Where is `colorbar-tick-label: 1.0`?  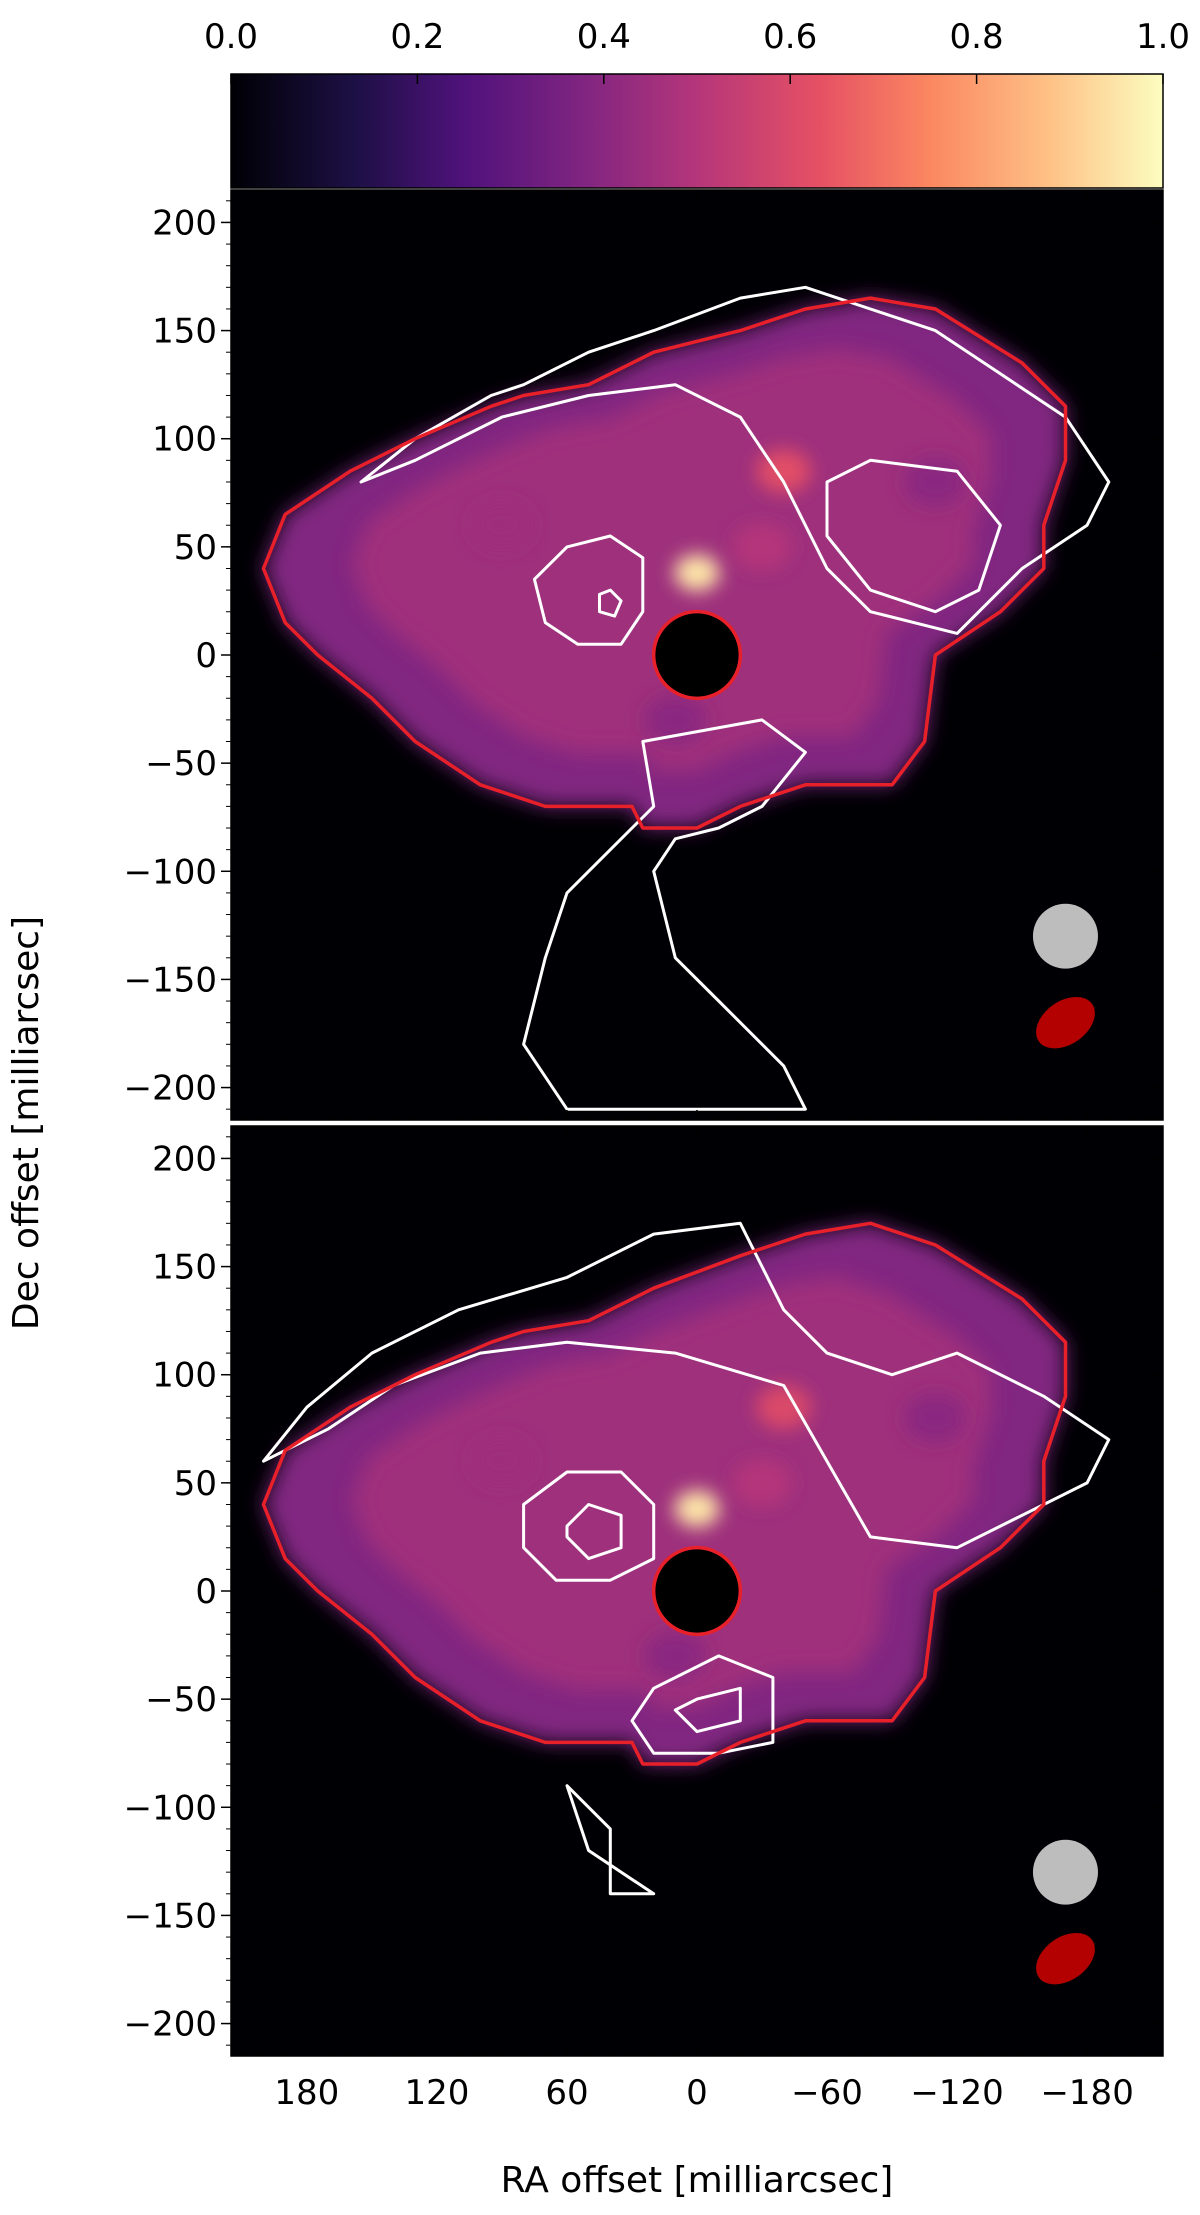
colorbar-tick-label: 1.0 is located at coordinates (1163, 37).